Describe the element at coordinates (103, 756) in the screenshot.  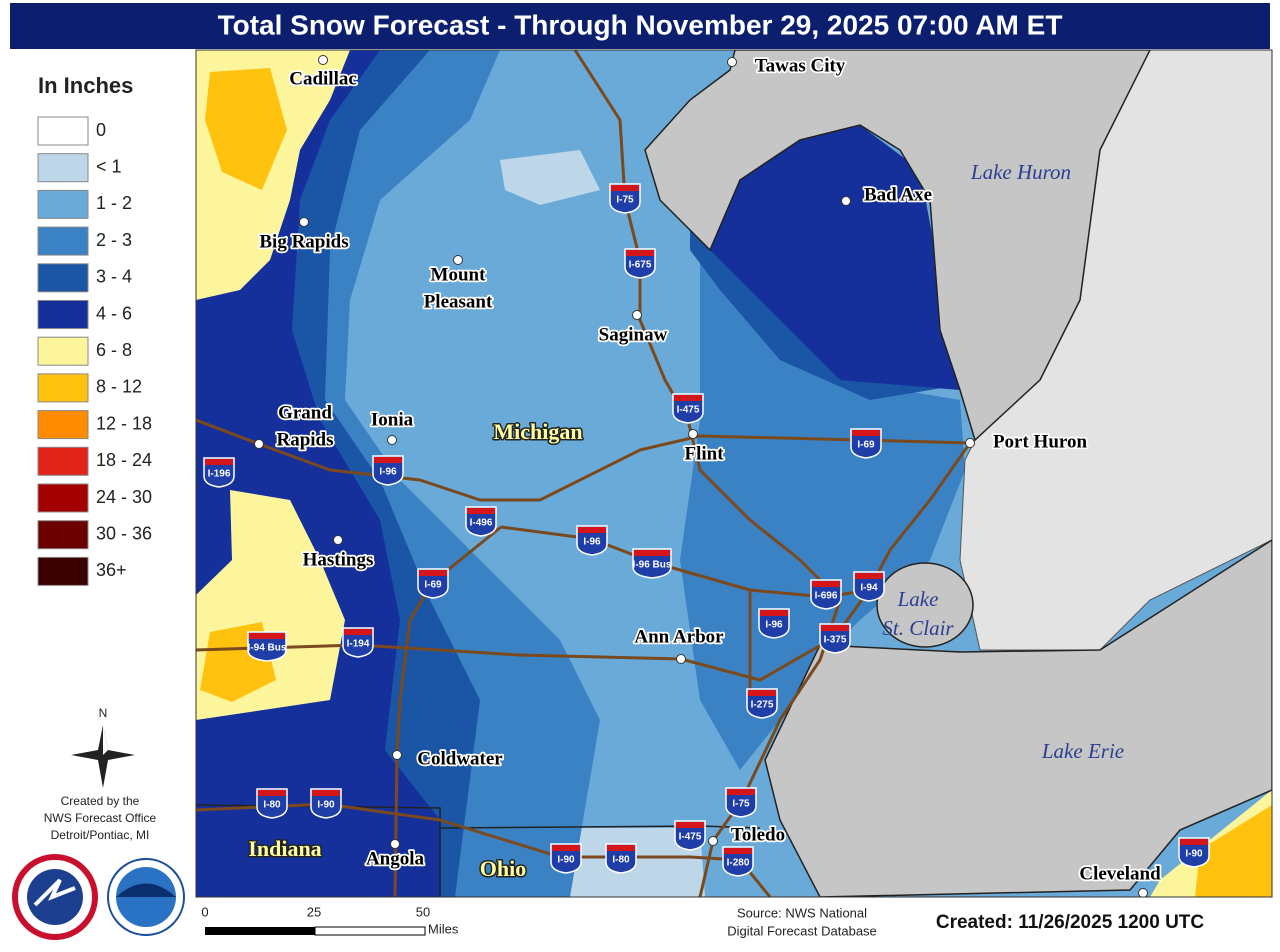
I see `compass-rose` at that location.